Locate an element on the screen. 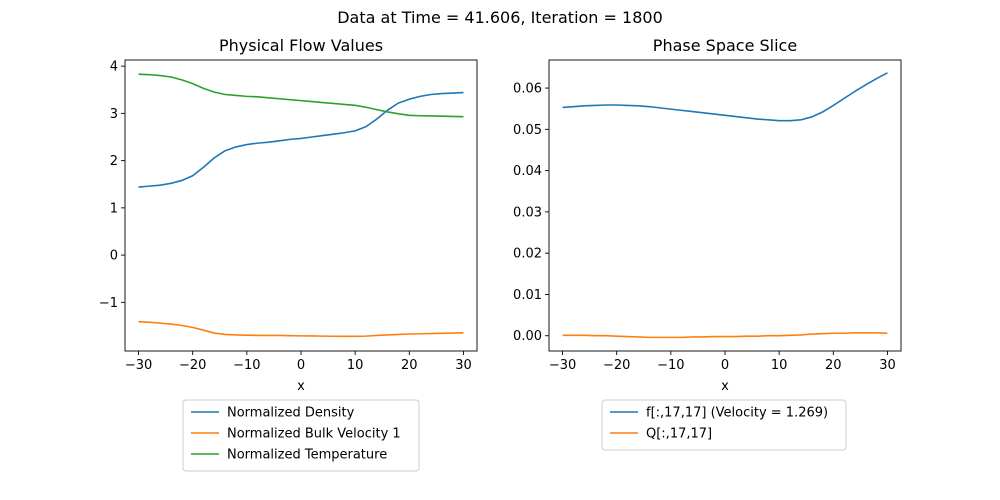 Image resolution: width=1000 pixels, height=500 pixels. legend-entry: Normalized Bulk Velocity 1 is located at coordinates (314, 434).